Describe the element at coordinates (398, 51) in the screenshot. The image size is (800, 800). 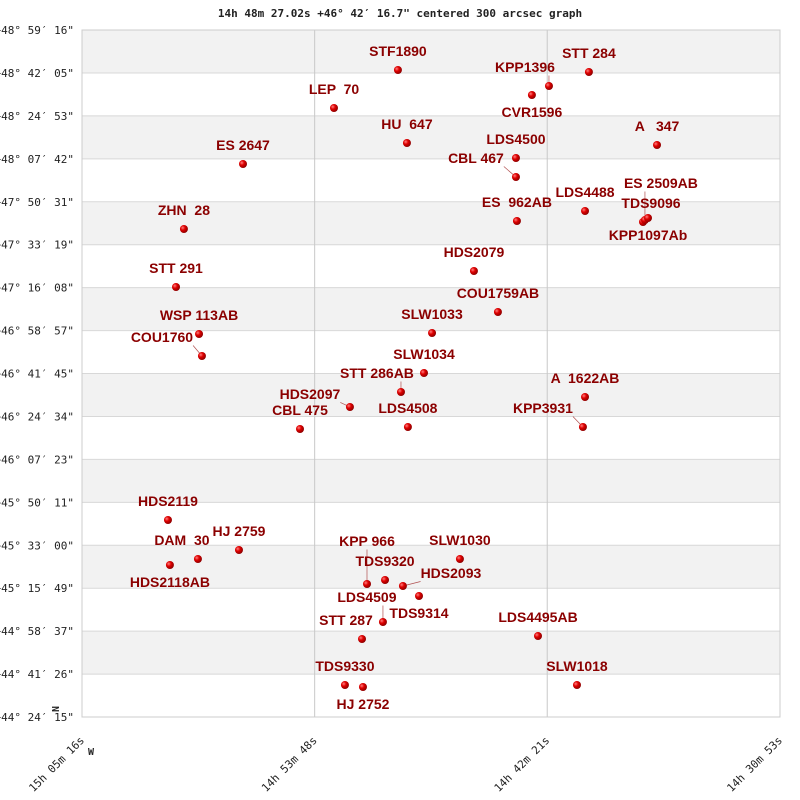
I see `star-label: STF1890` at that location.